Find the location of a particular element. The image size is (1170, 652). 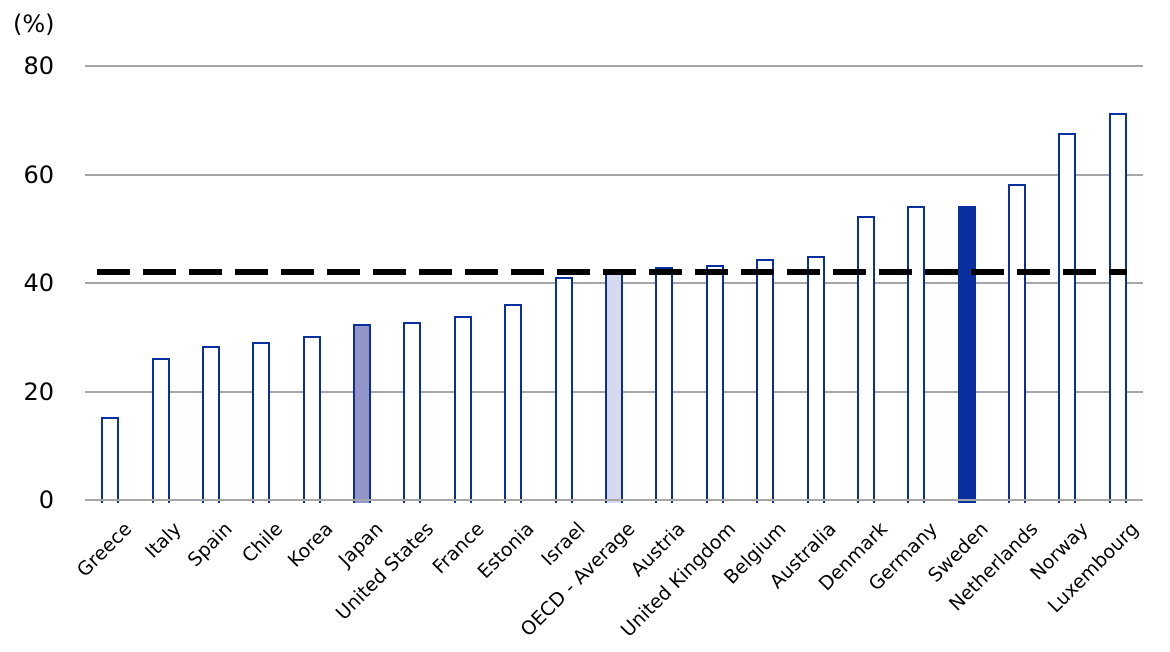

bar-luxembourg is located at coordinates (1117, 308).